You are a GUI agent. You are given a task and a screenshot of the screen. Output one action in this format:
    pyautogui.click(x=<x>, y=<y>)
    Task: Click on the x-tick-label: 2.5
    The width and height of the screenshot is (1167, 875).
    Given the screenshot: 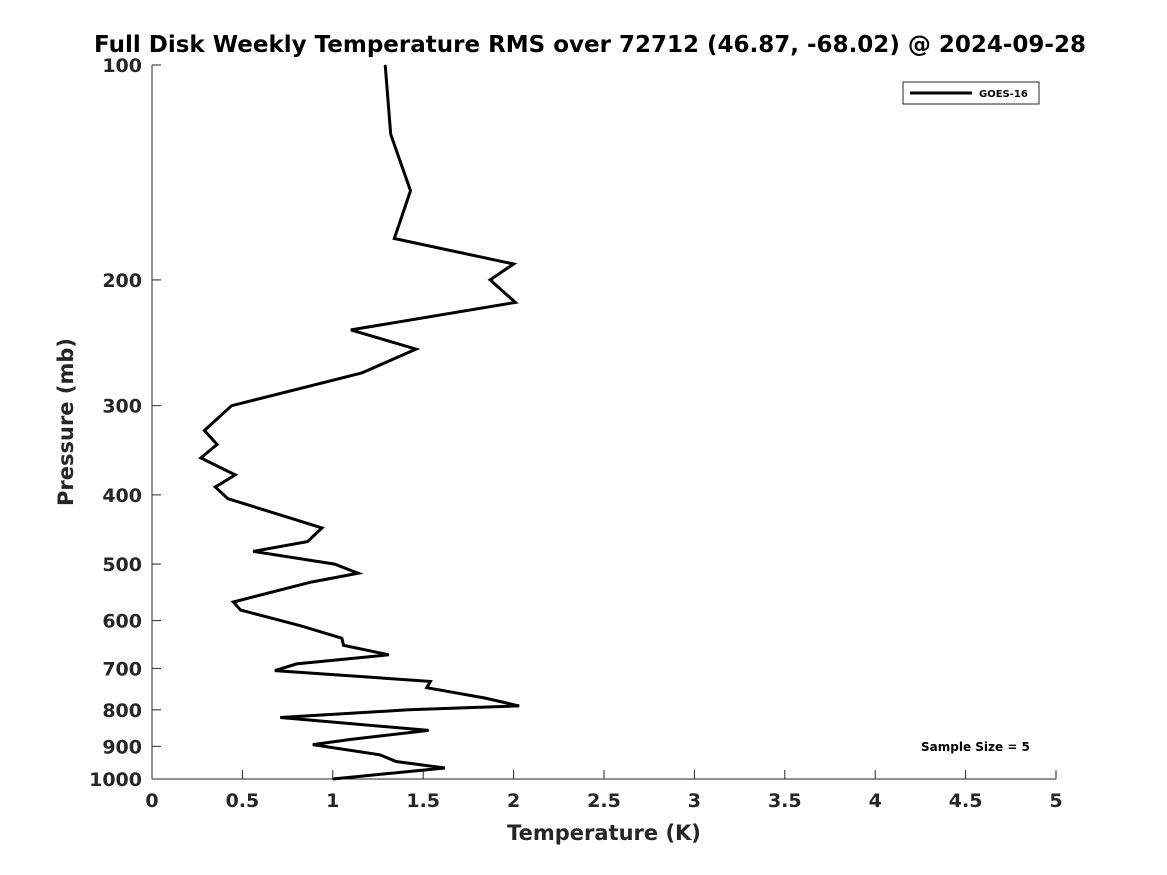 What is the action you would take?
    pyautogui.click(x=604, y=801)
    